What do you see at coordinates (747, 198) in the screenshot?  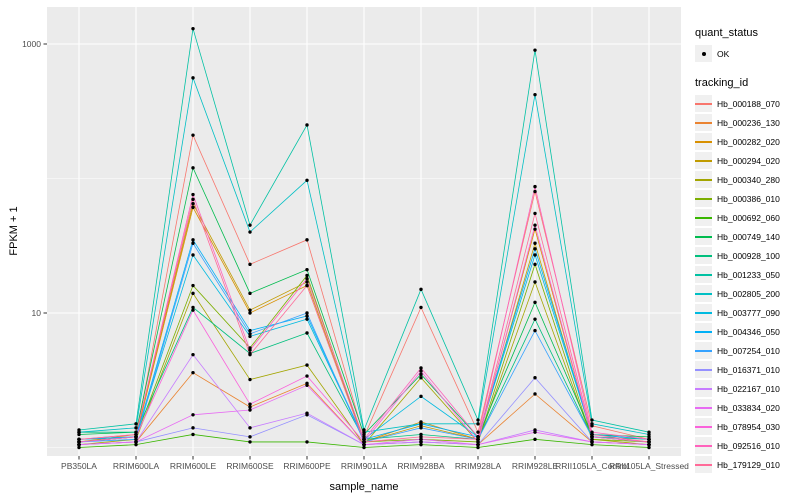 I see `legend-item-tracking-id: Hb_000386_010` at bounding box center [747, 198].